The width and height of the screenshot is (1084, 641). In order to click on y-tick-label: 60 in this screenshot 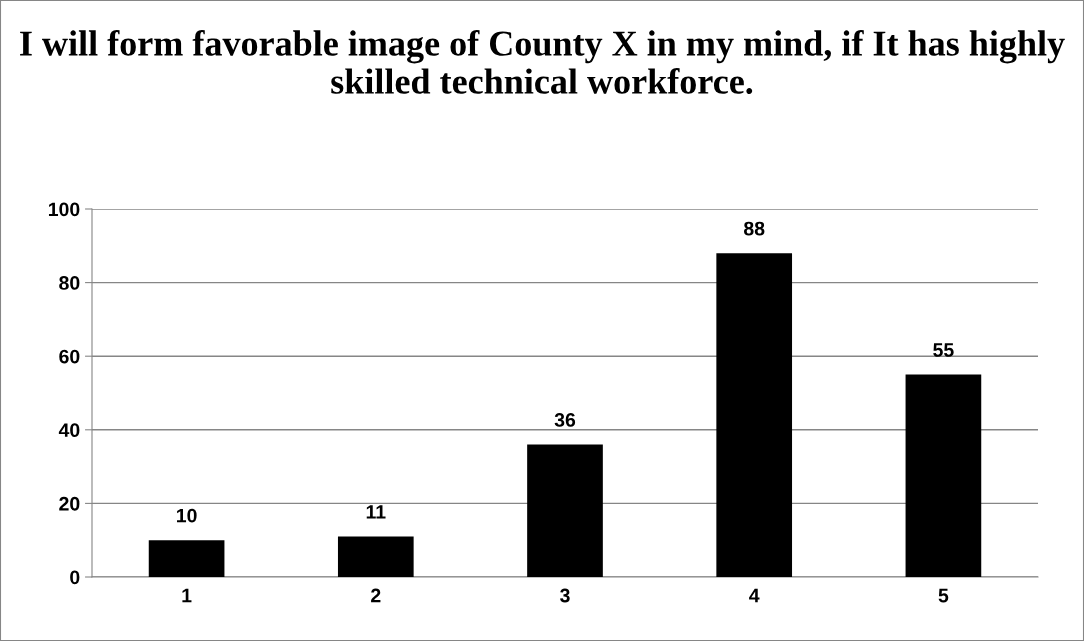, I will do `click(69, 356)`.